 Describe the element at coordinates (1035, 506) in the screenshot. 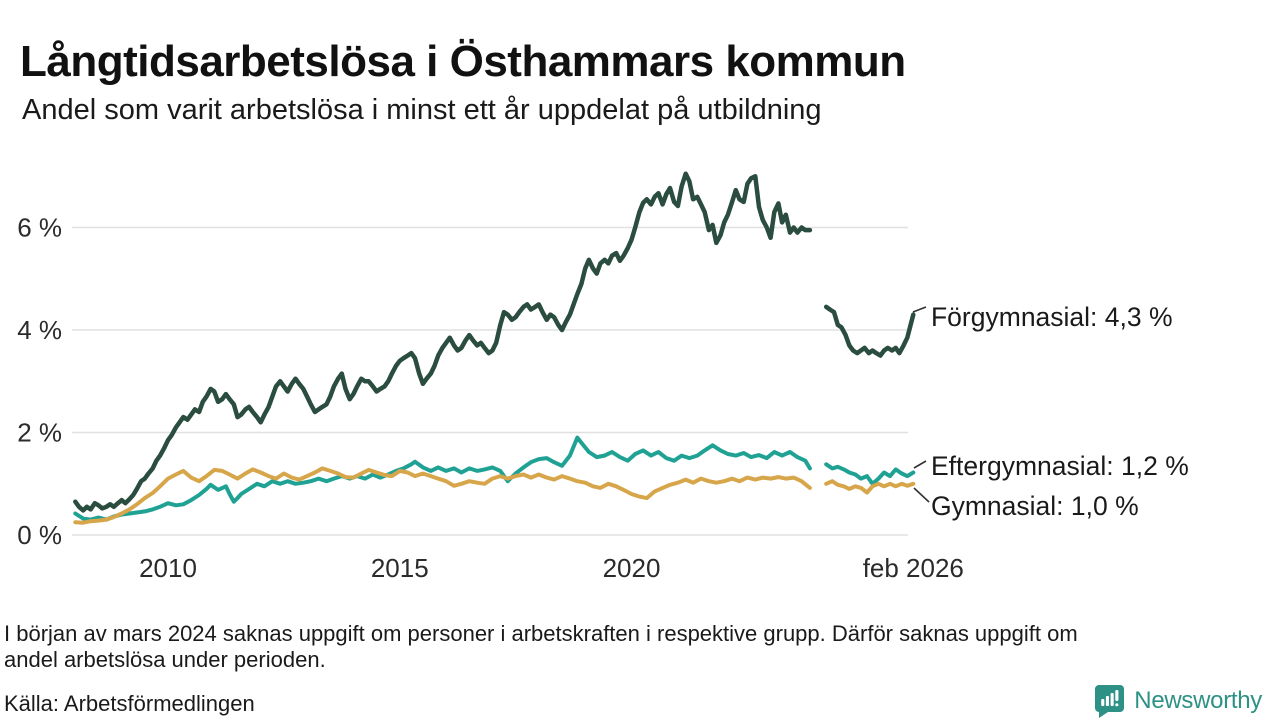

I see `series-end-label-gymnasial: Gymnasial: 1,0 %` at that location.